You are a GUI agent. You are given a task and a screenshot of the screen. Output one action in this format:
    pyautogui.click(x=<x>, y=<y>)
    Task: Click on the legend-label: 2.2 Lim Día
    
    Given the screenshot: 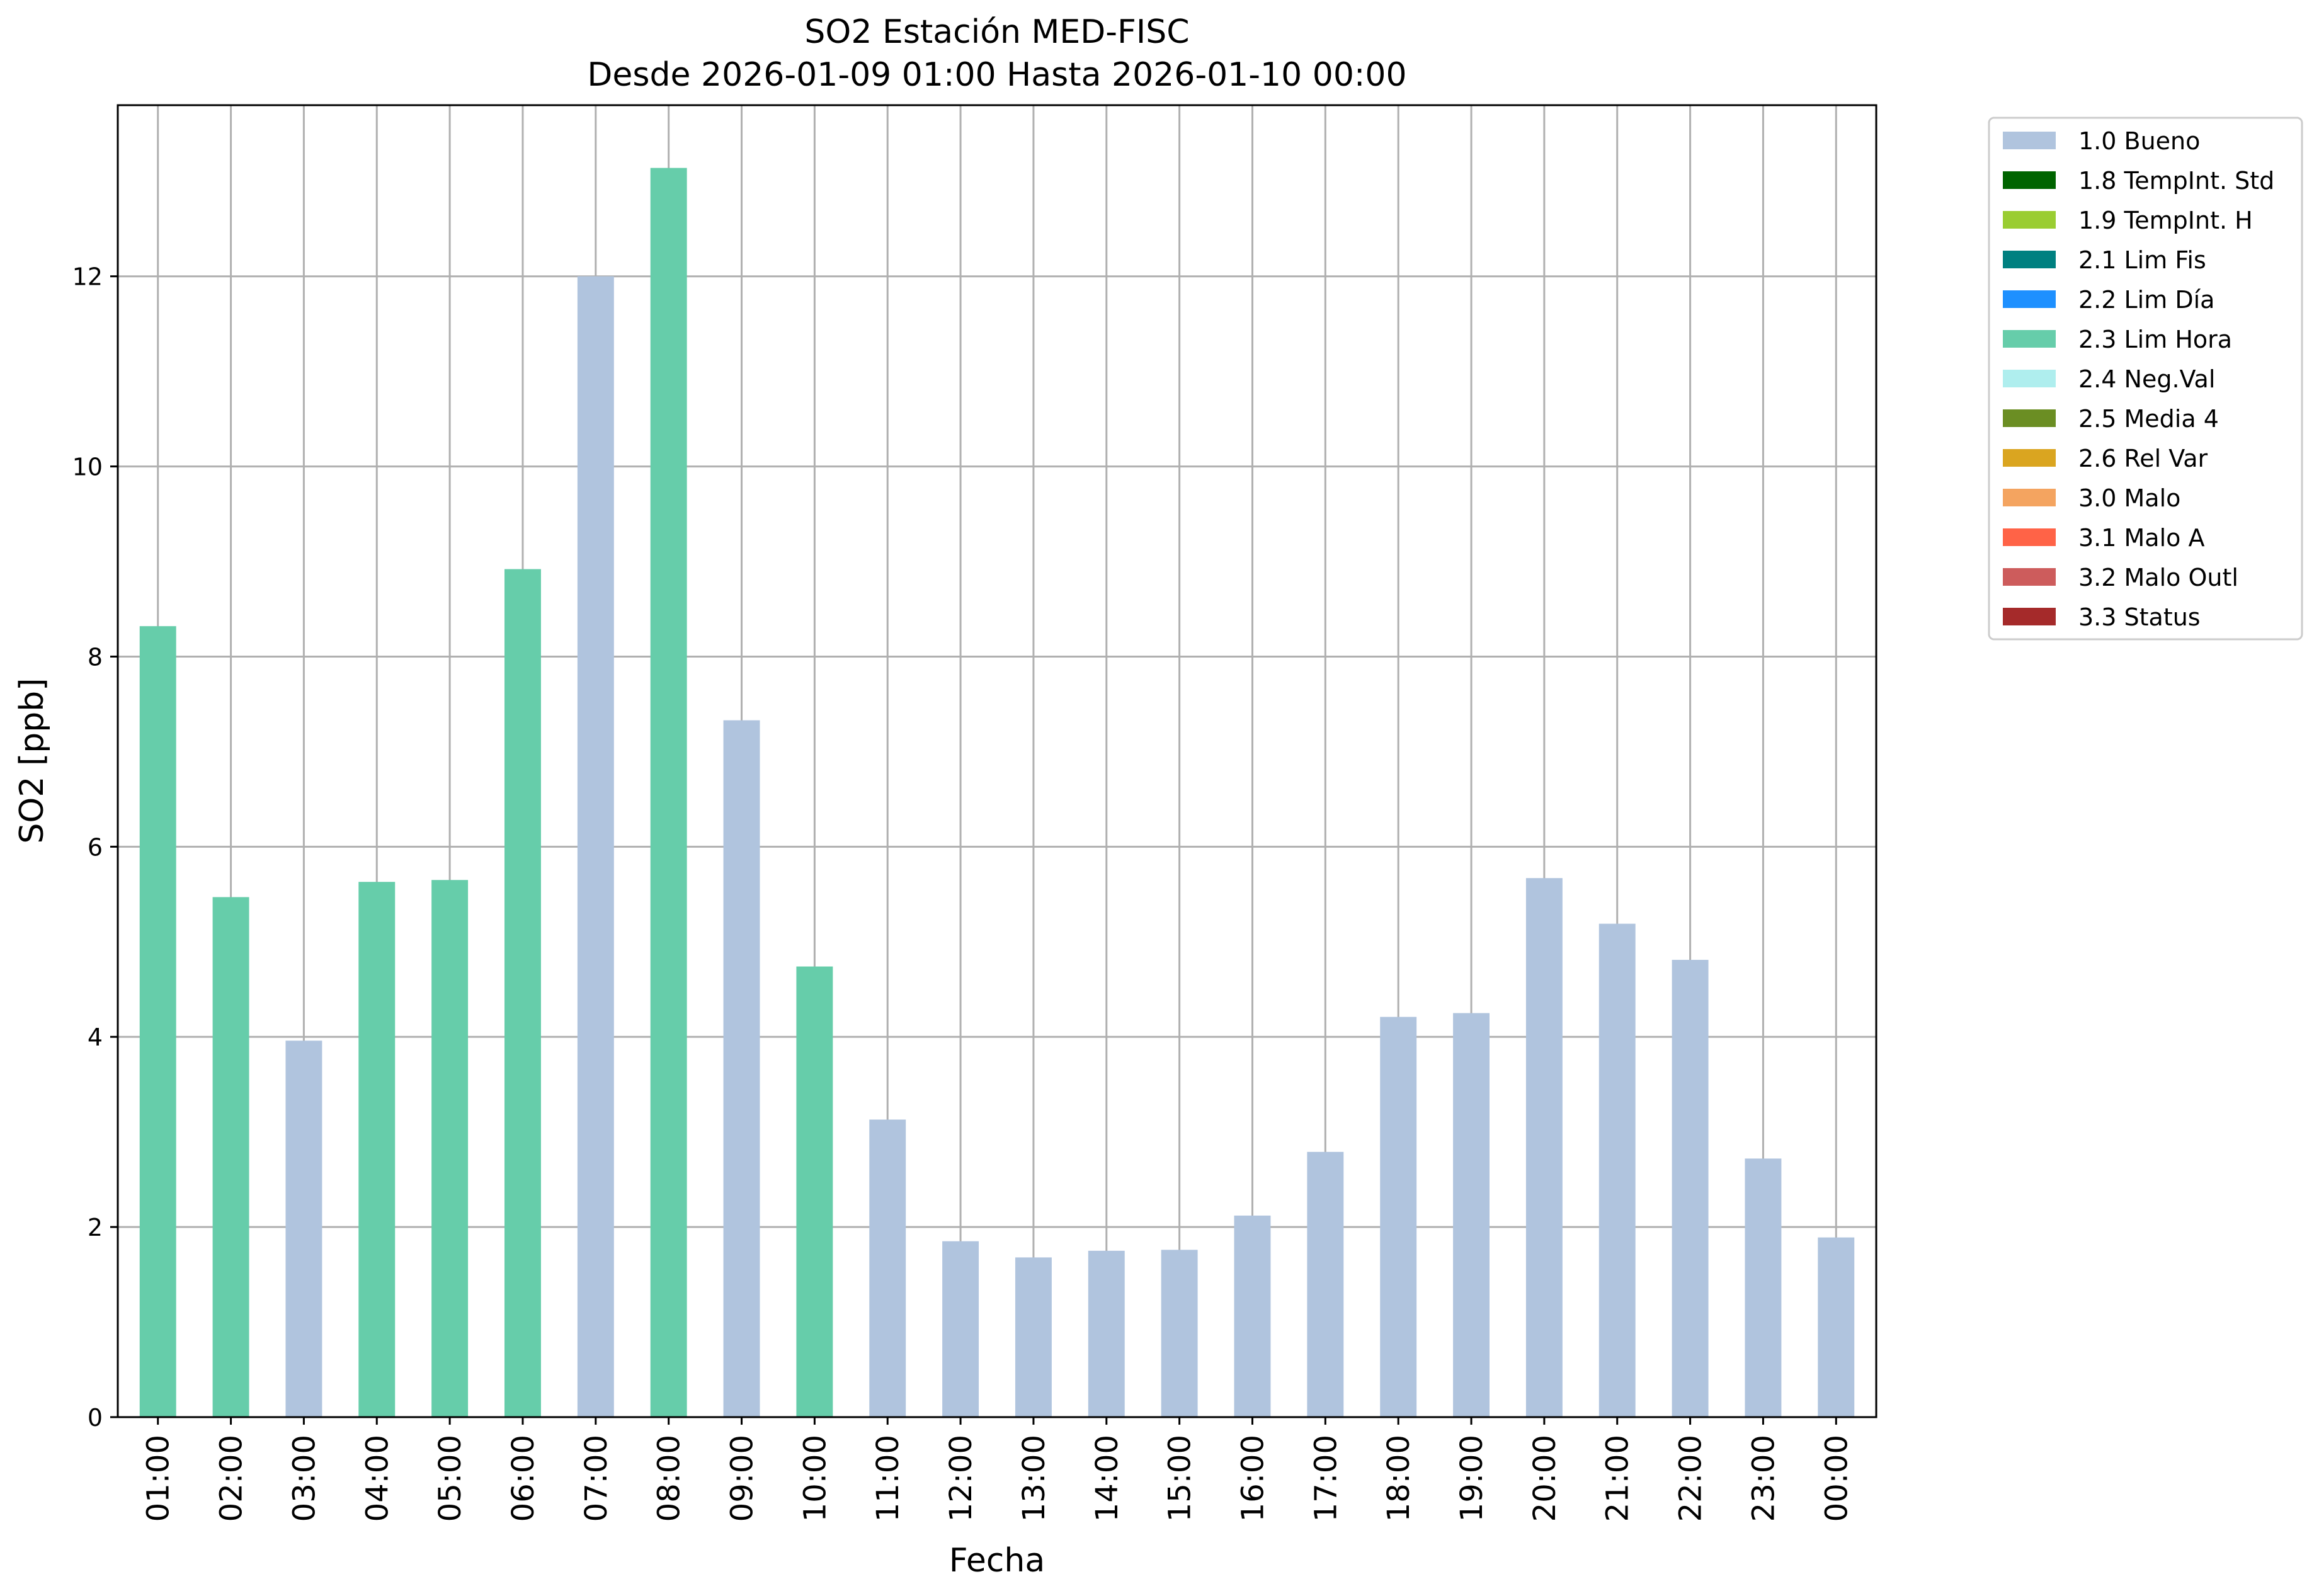 What is the action you would take?
    pyautogui.click(x=2146, y=300)
    